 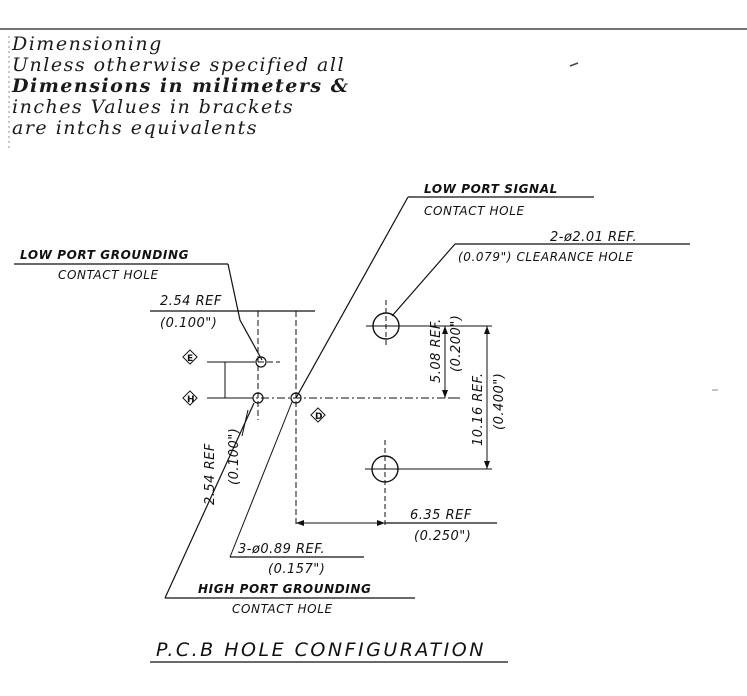 I want to click on marker-mid, so click(x=190, y=398).